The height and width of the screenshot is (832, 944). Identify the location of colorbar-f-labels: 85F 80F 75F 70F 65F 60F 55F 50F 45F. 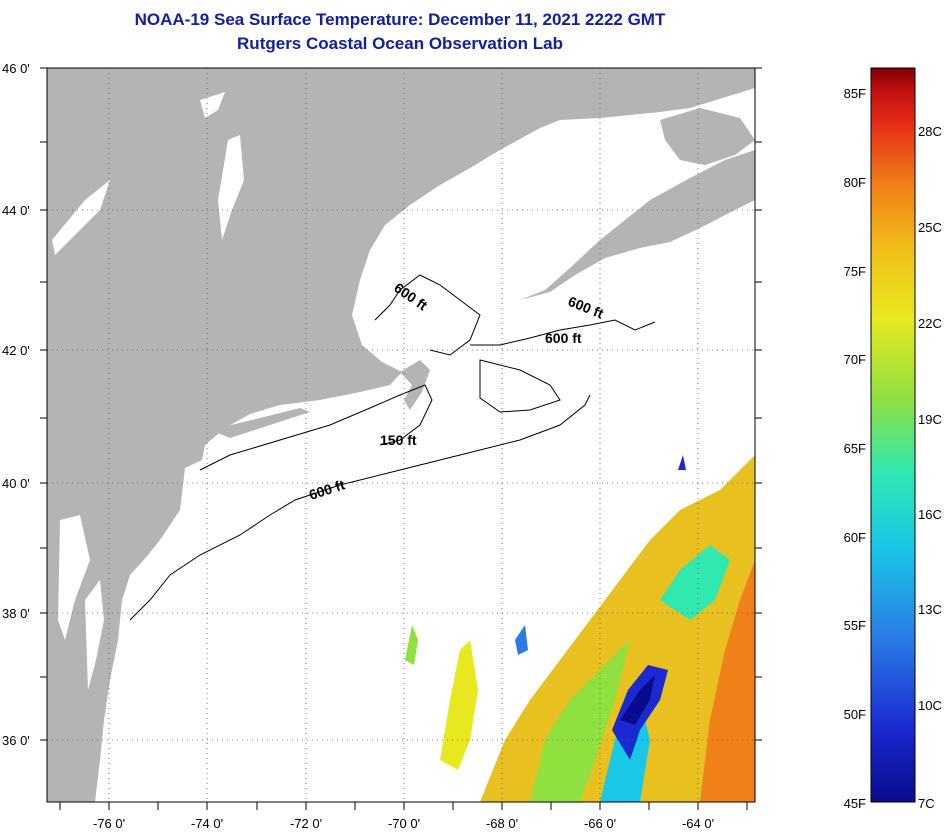
(855, 448).